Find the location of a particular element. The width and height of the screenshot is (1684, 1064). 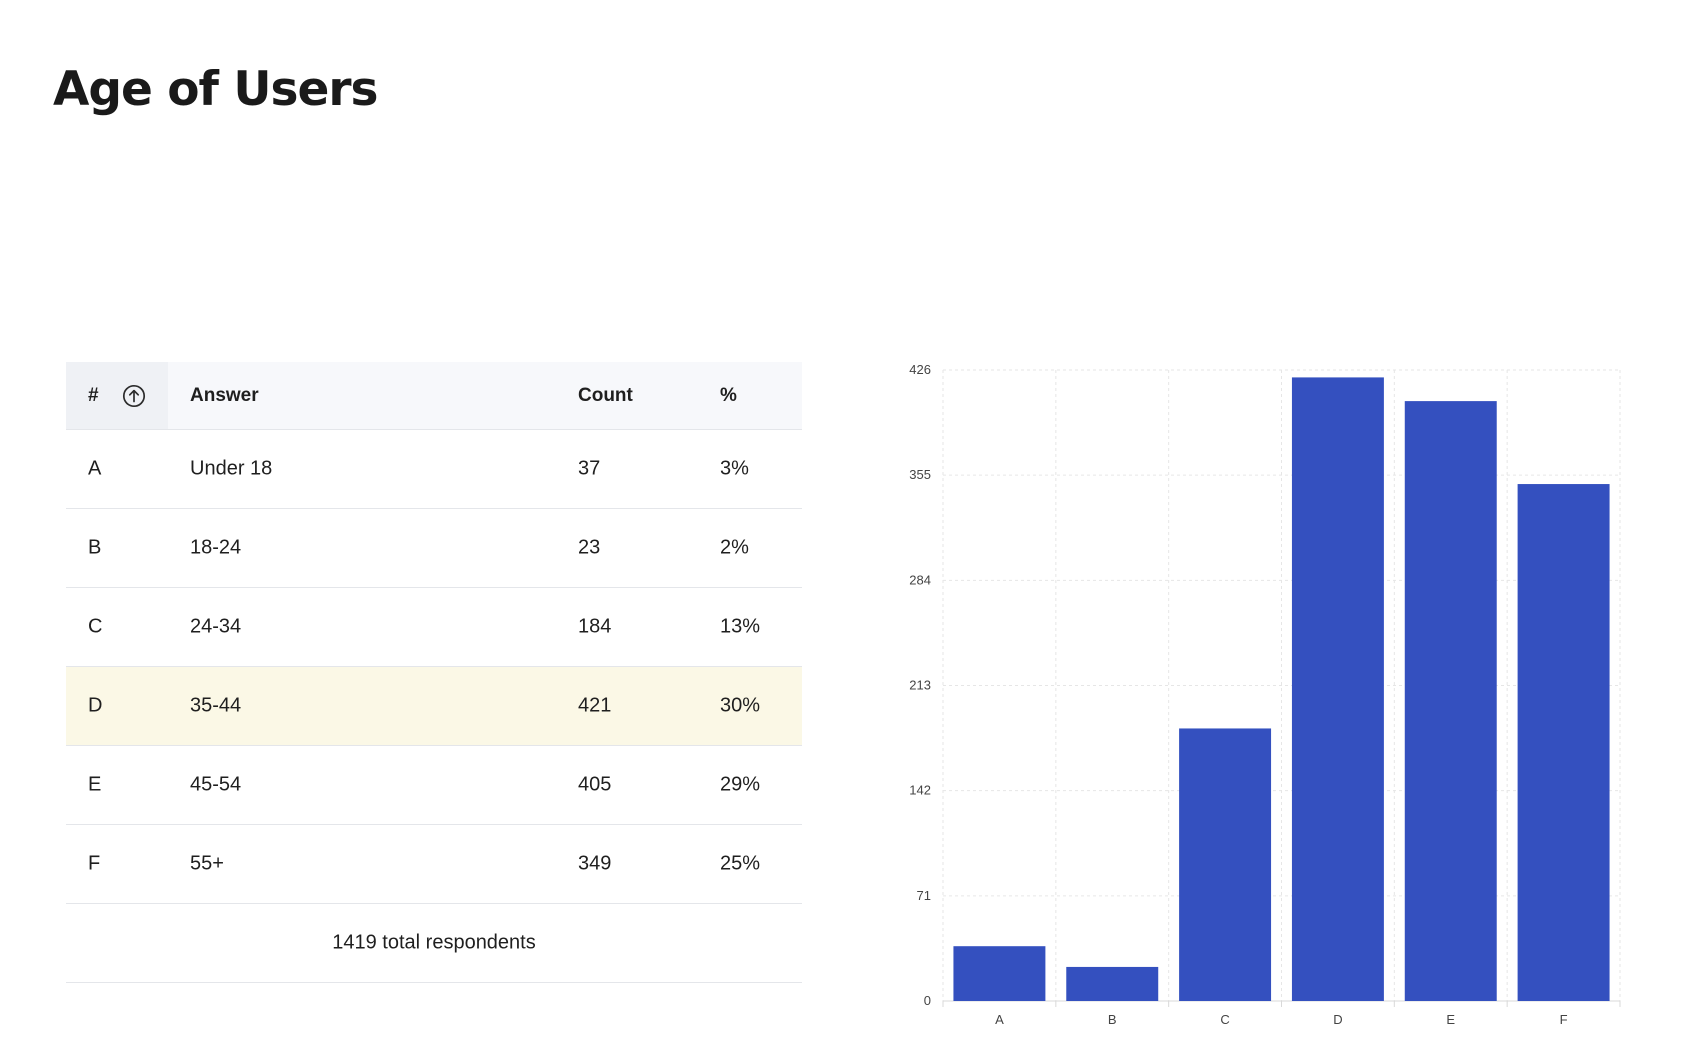

x-tick-label: C is located at coordinates (1224, 1019).